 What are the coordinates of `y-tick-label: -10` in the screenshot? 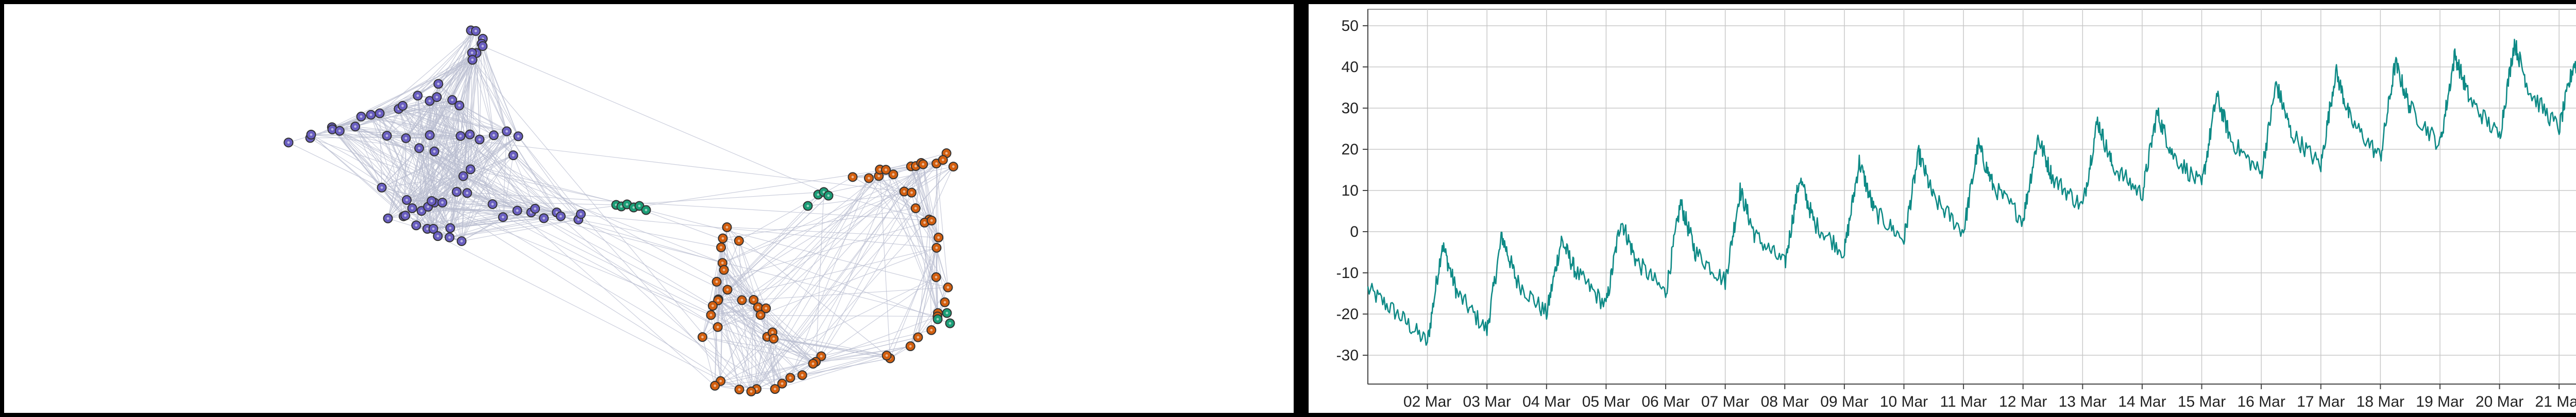 It's located at (1347, 273).